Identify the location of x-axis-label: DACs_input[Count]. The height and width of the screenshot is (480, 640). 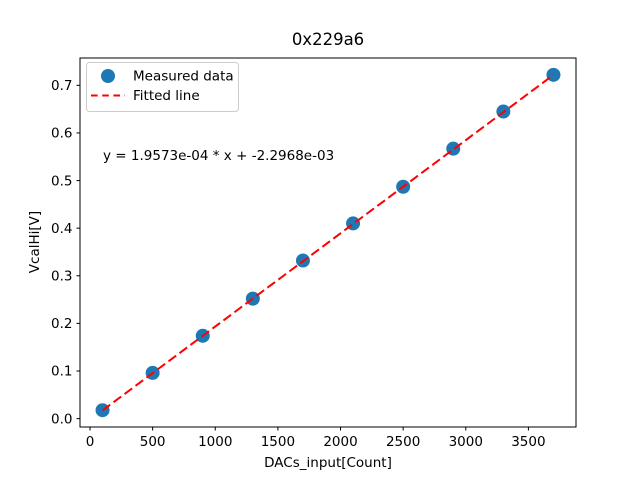
(328, 463).